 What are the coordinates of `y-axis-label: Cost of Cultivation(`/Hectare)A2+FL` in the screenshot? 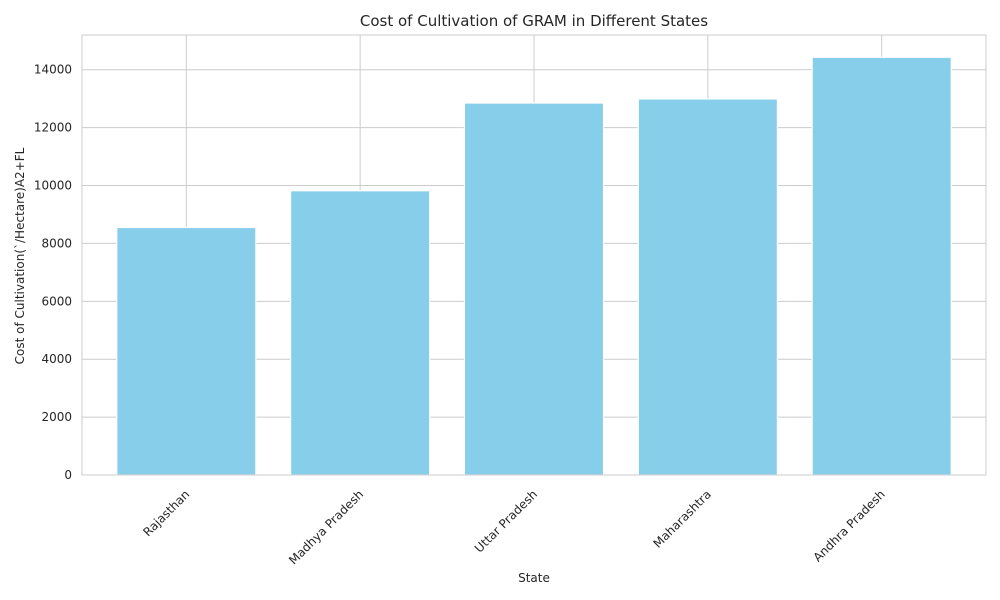 It's located at (20, 255).